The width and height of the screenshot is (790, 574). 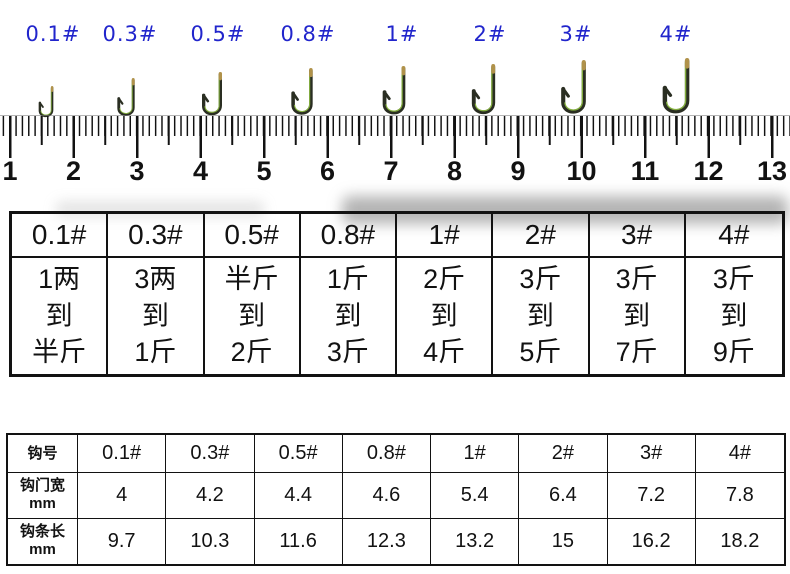 What do you see at coordinates (43, 454) in the screenshot?
I see `spec-row-header: 钩号` at bounding box center [43, 454].